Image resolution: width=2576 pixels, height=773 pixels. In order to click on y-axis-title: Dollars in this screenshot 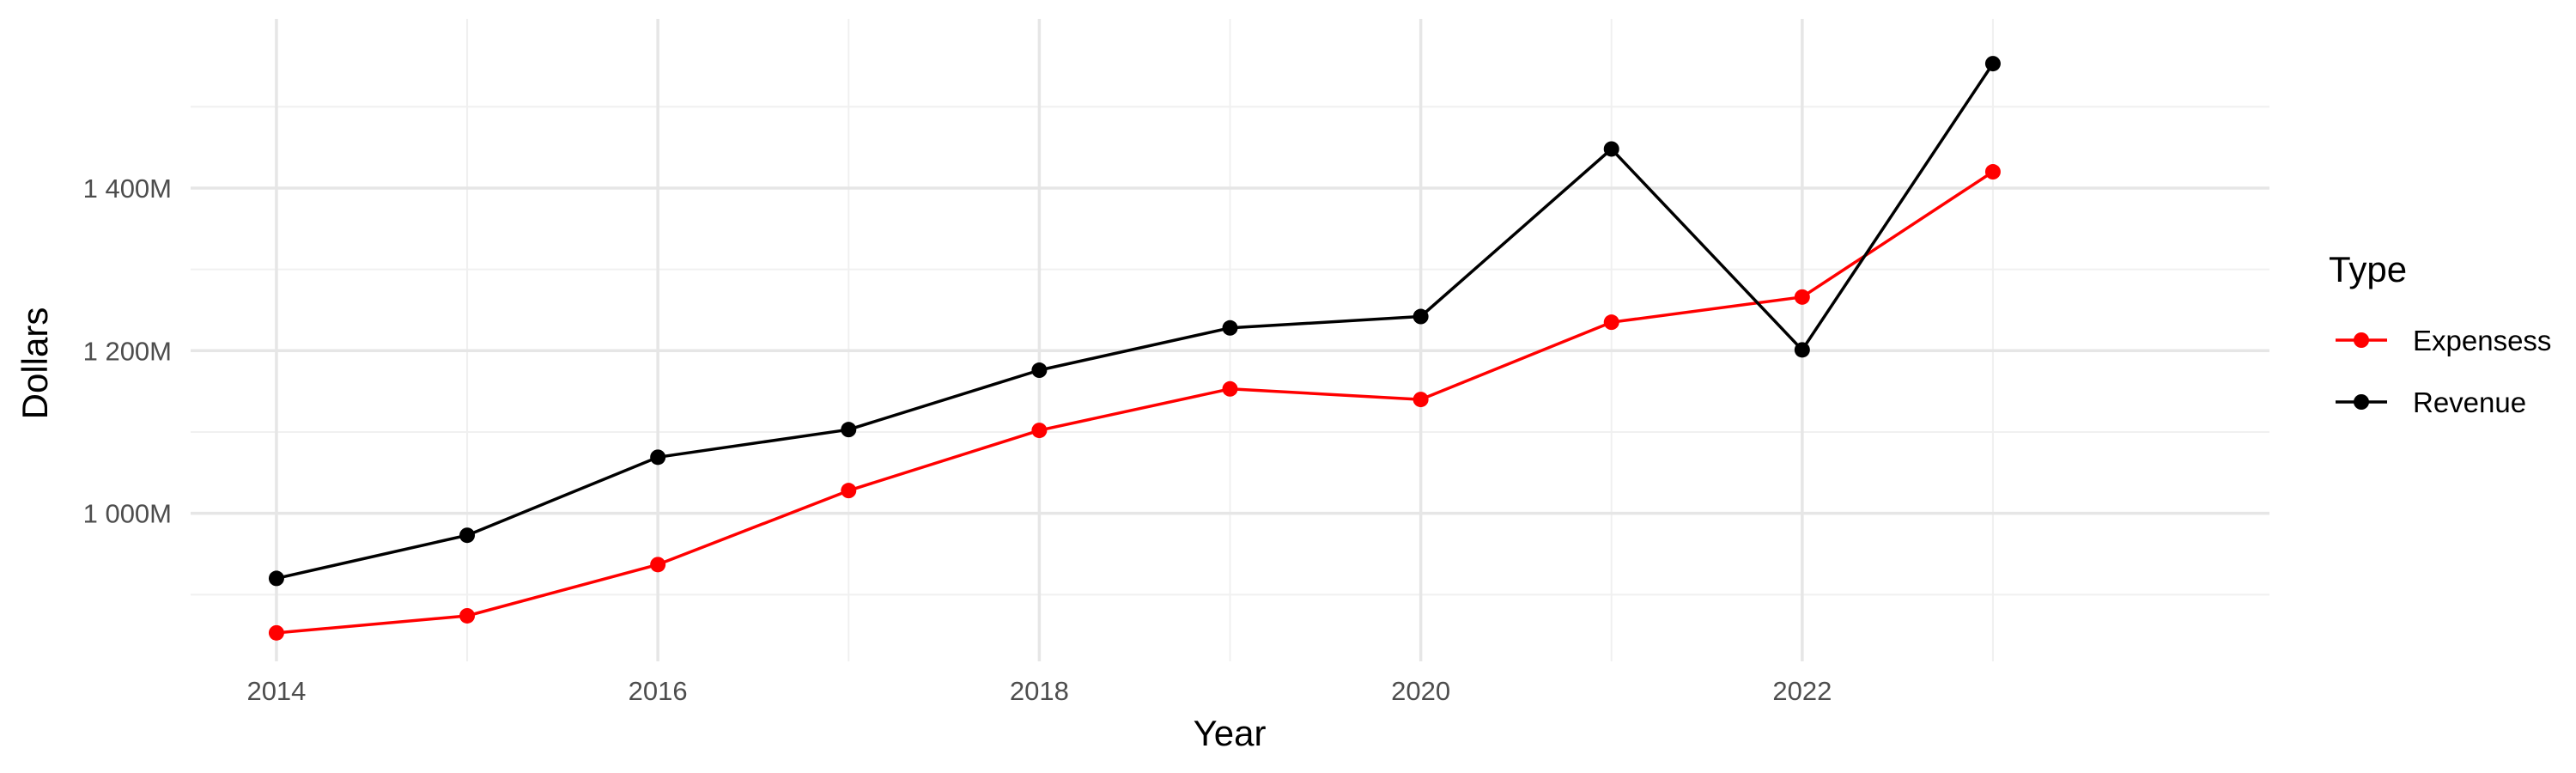, I will do `click(35, 363)`.